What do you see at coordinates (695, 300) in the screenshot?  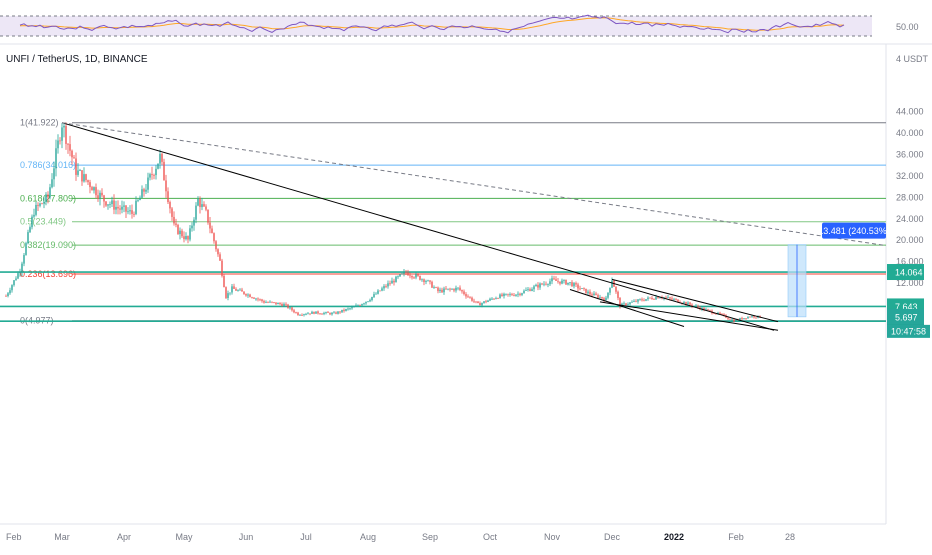 I see `wedge-upper-line` at bounding box center [695, 300].